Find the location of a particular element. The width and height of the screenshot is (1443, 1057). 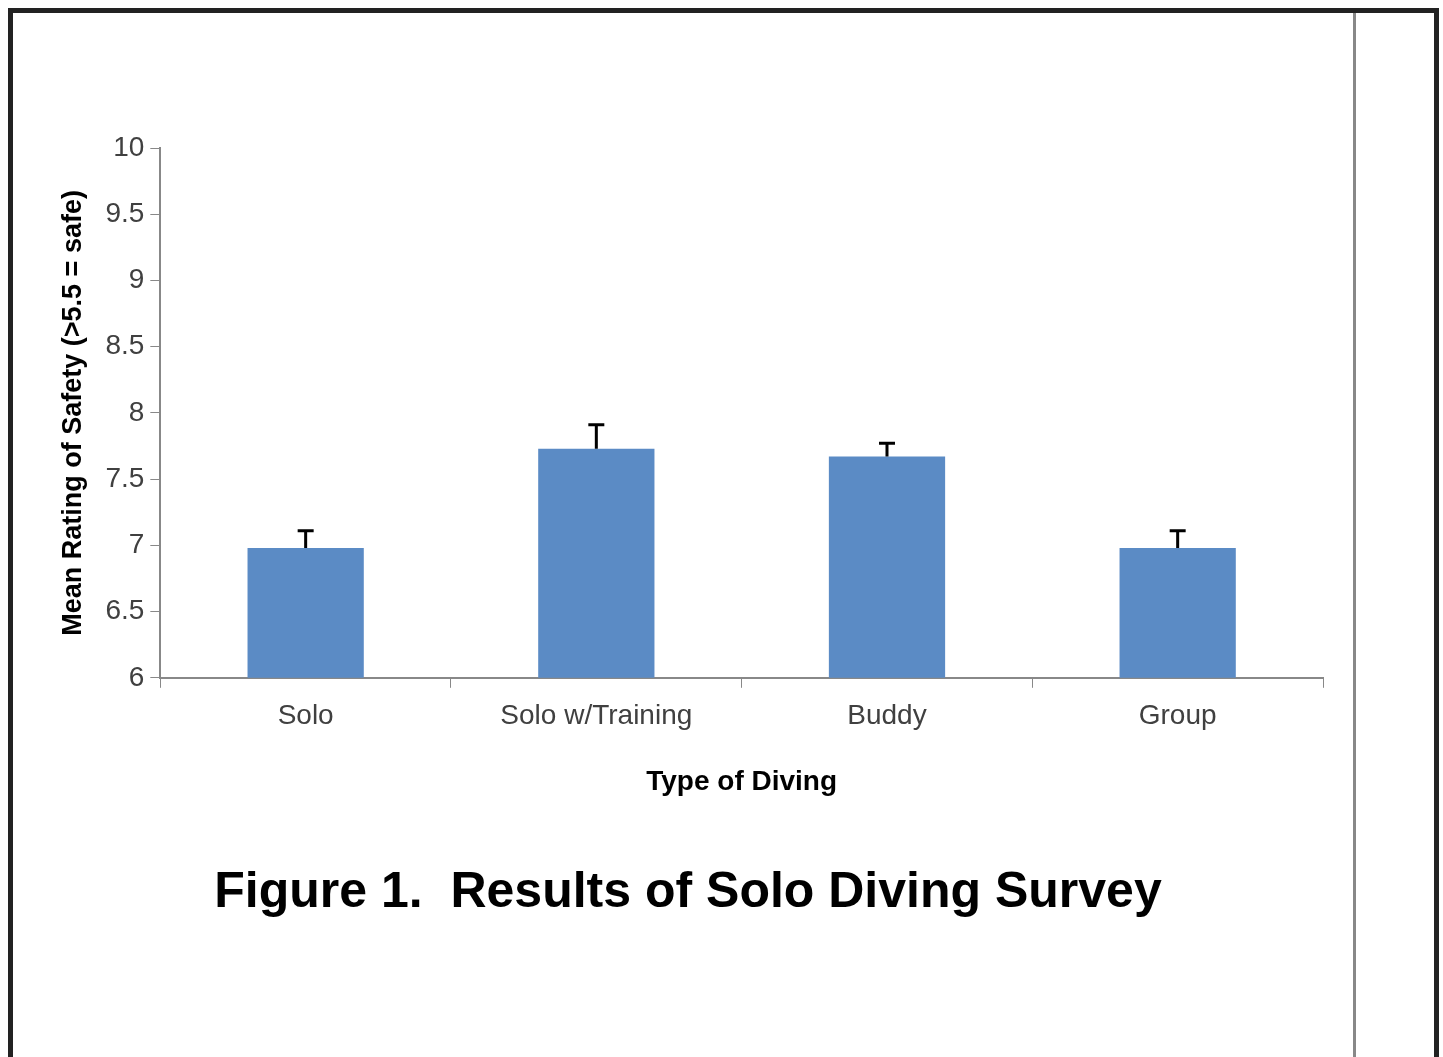

text: Figure 1. Results of Solo Diving Survey is located at coordinates (688, 889).